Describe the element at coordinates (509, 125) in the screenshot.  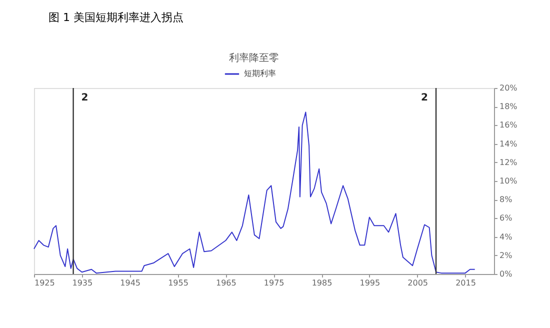
I see `y-tick-label: 16%` at that location.